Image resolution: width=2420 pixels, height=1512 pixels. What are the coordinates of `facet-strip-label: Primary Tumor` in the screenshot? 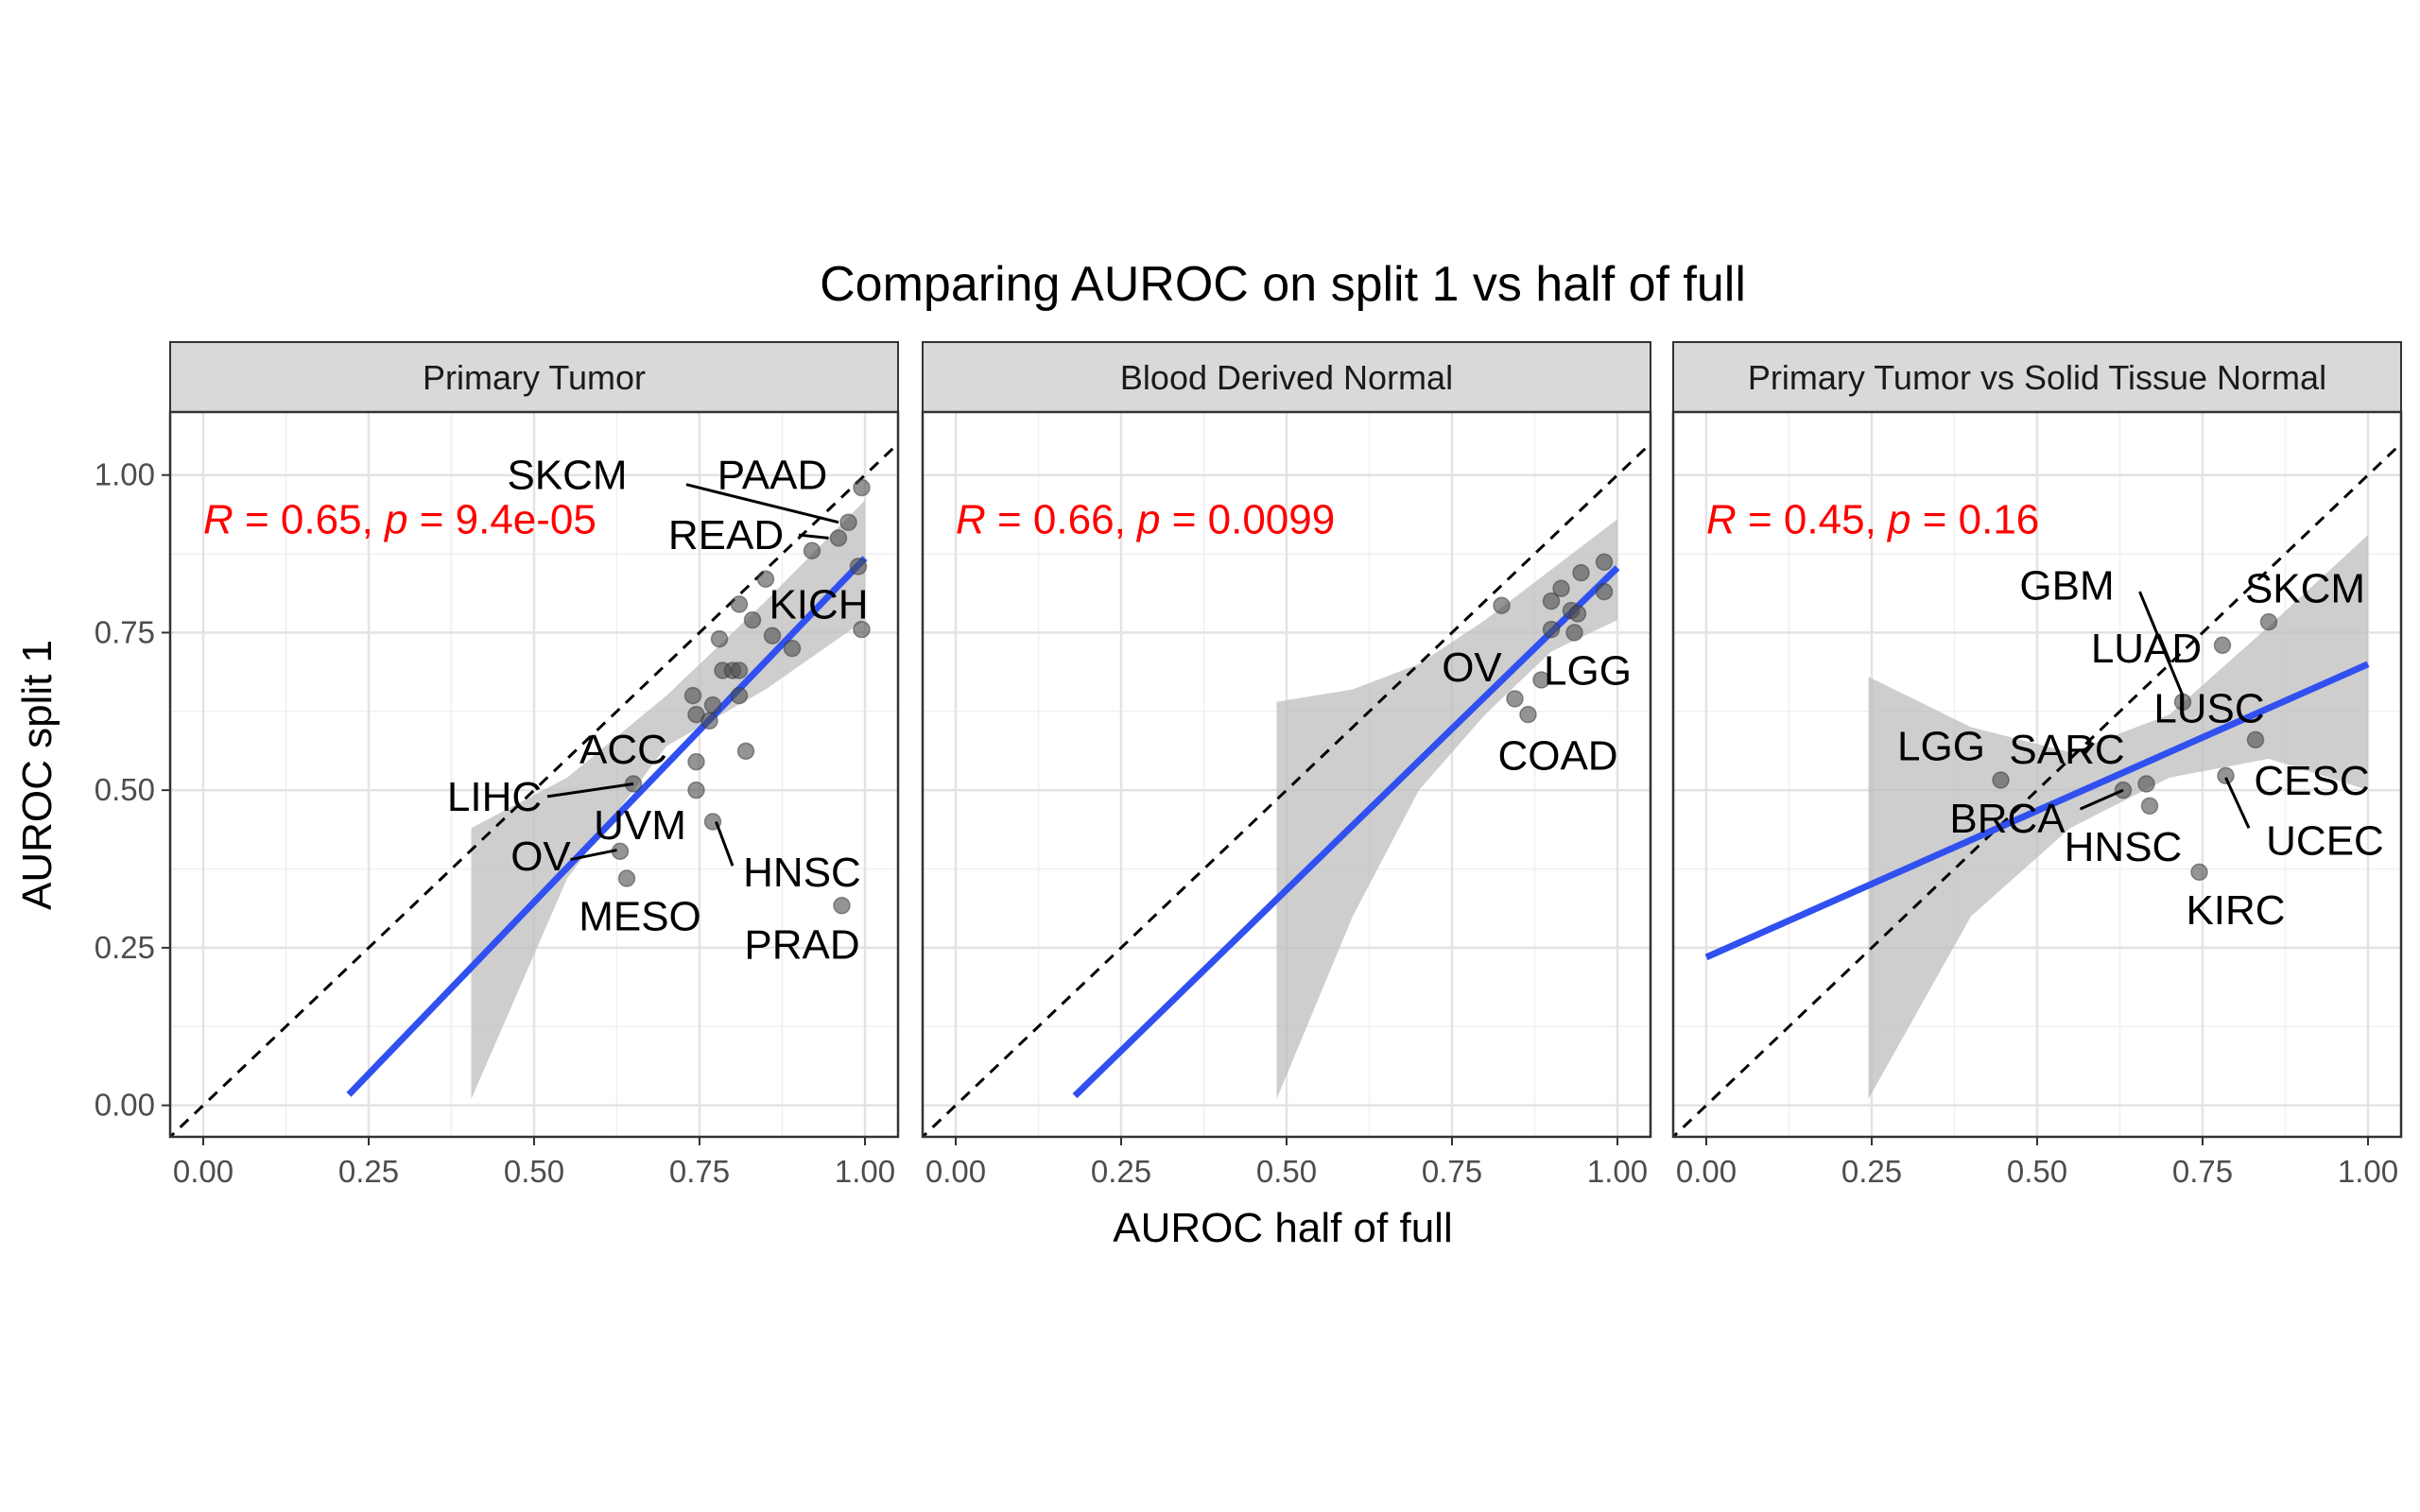 It's located at (534, 377).